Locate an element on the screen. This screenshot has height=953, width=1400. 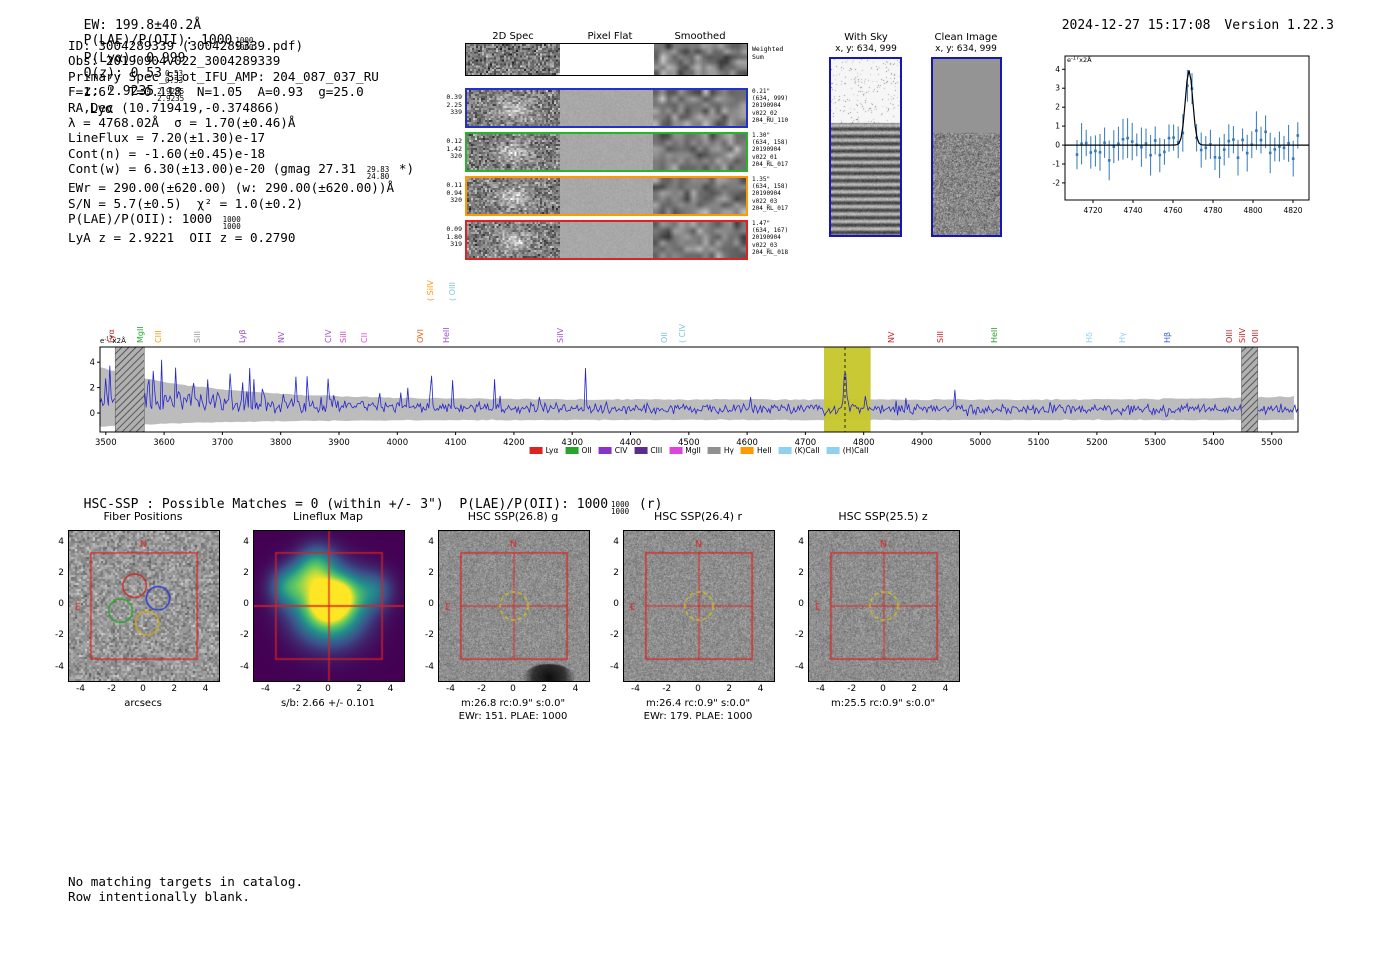
cutout-caption: m:26.8 rc:0.9" s:0.0" is located at coordinates (513, 703).